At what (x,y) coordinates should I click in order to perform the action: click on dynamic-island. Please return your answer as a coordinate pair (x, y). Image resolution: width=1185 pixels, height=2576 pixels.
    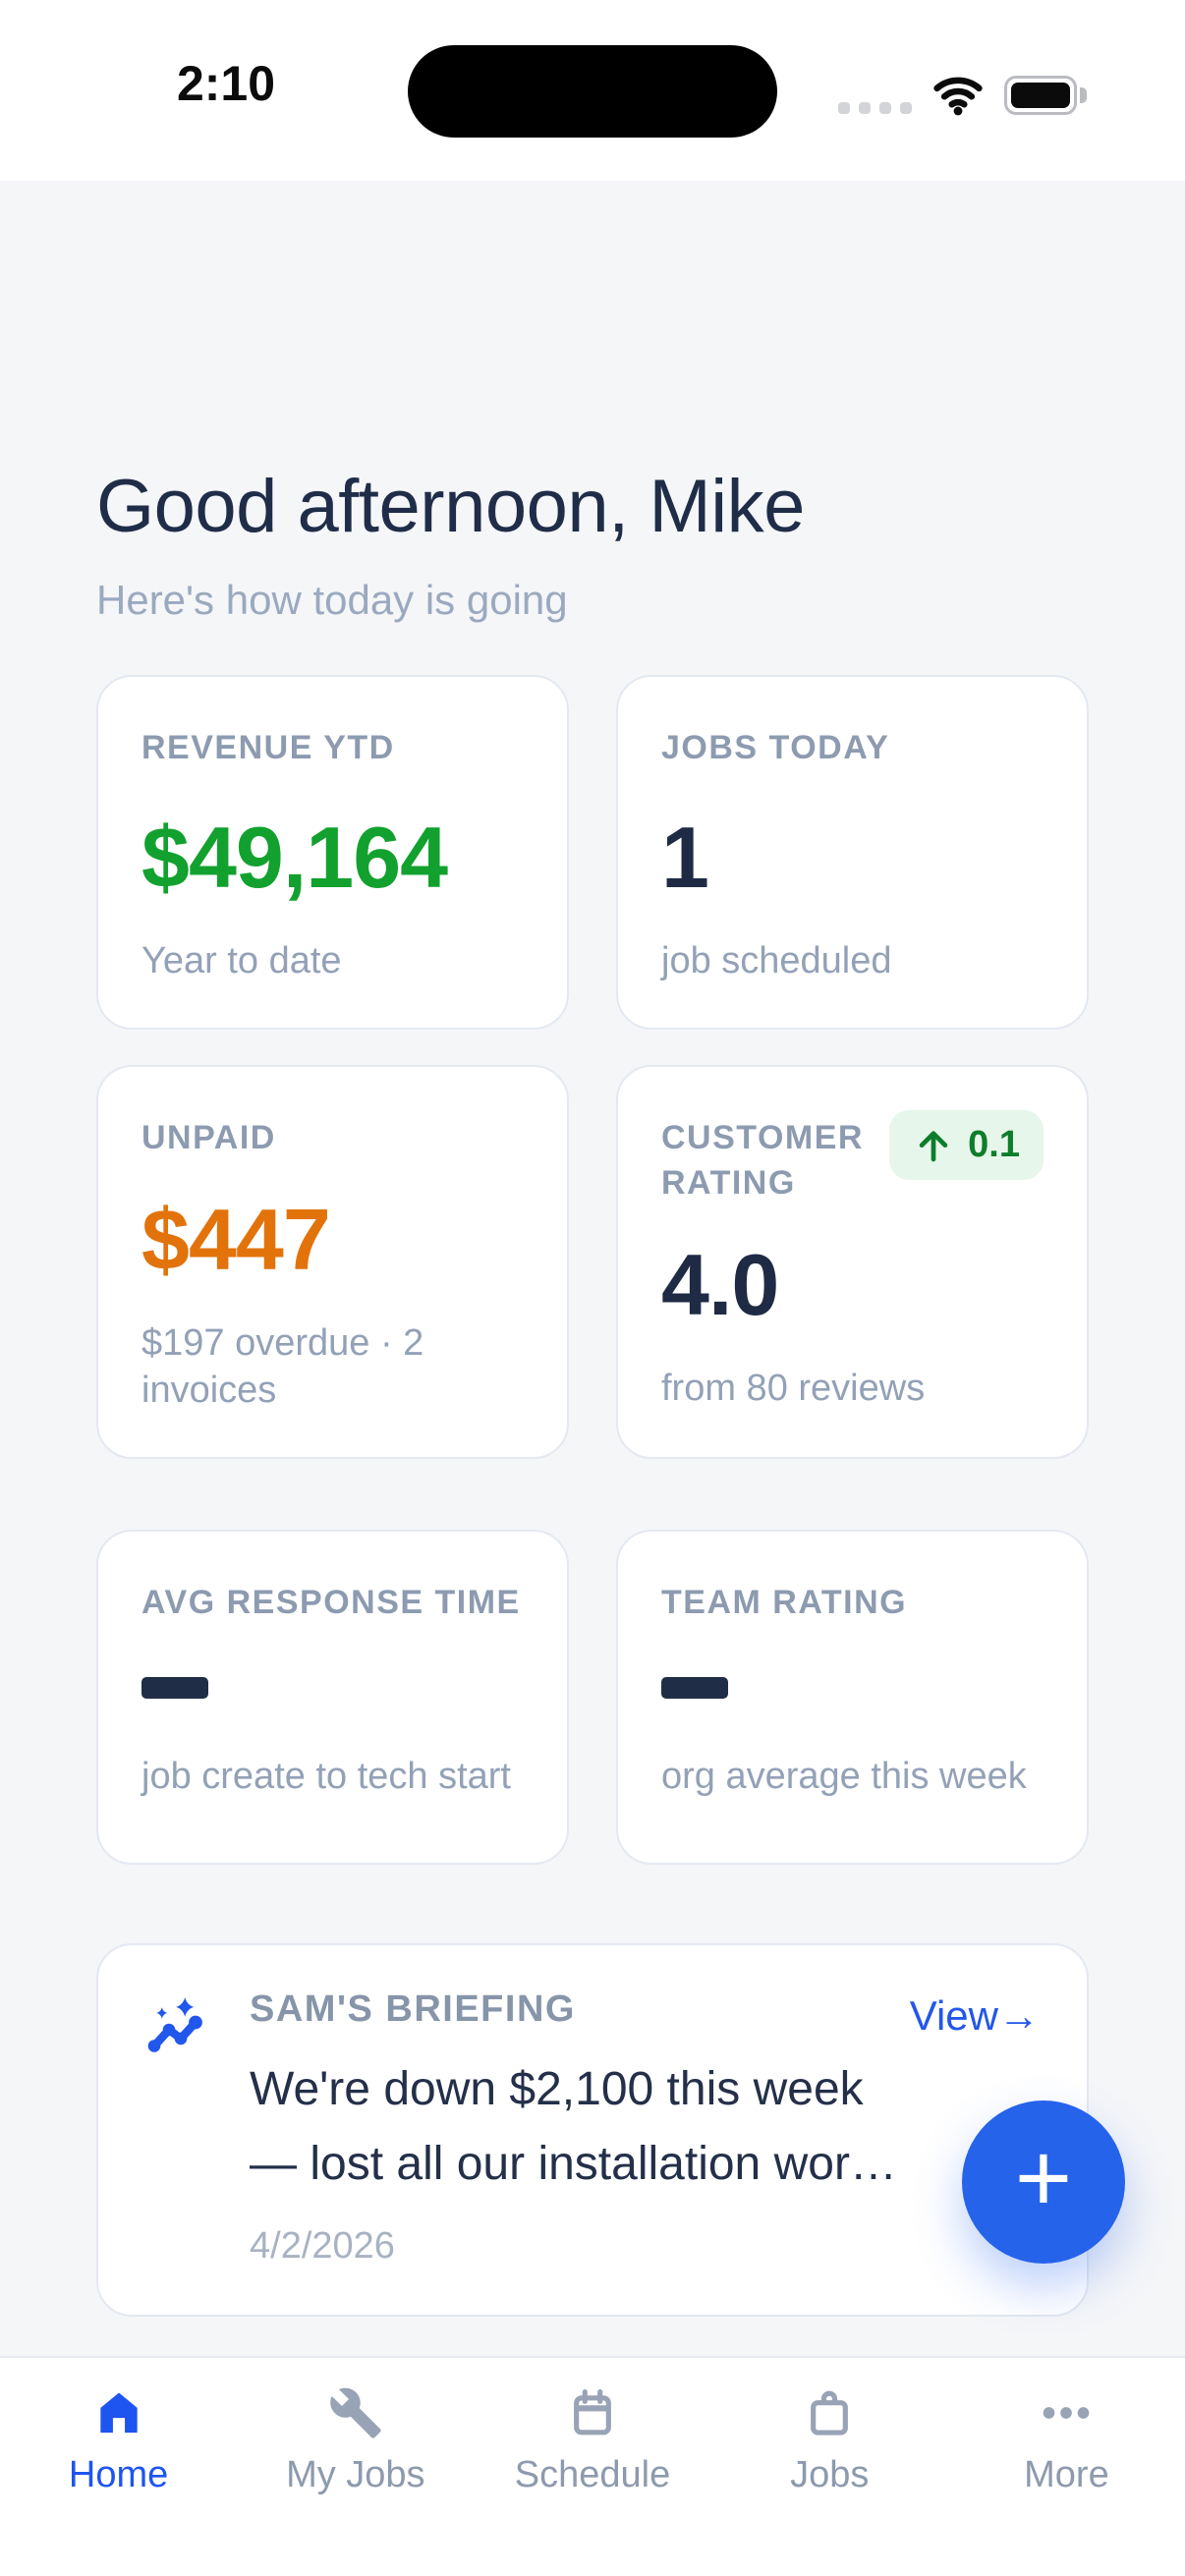
    Looking at the image, I should click on (592, 91).